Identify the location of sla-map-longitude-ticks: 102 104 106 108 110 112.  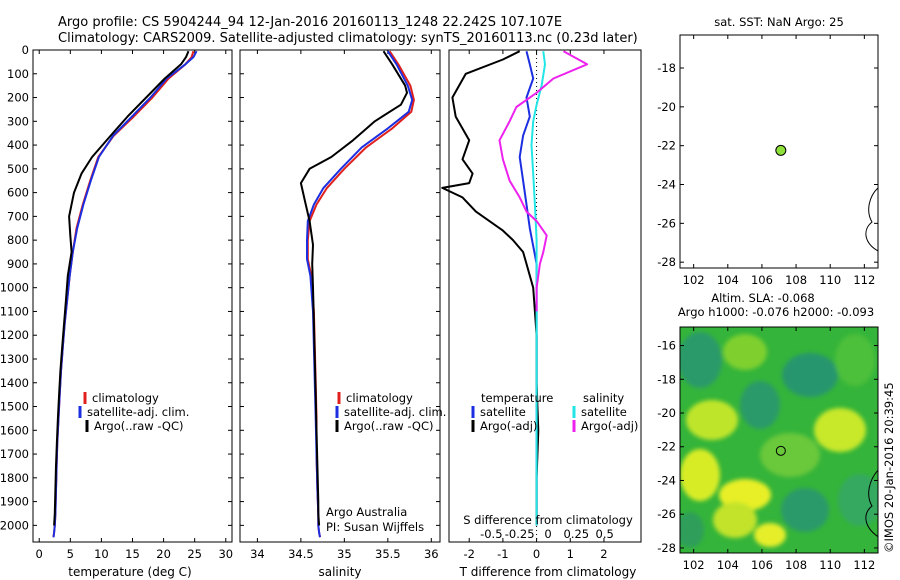
(779, 449).